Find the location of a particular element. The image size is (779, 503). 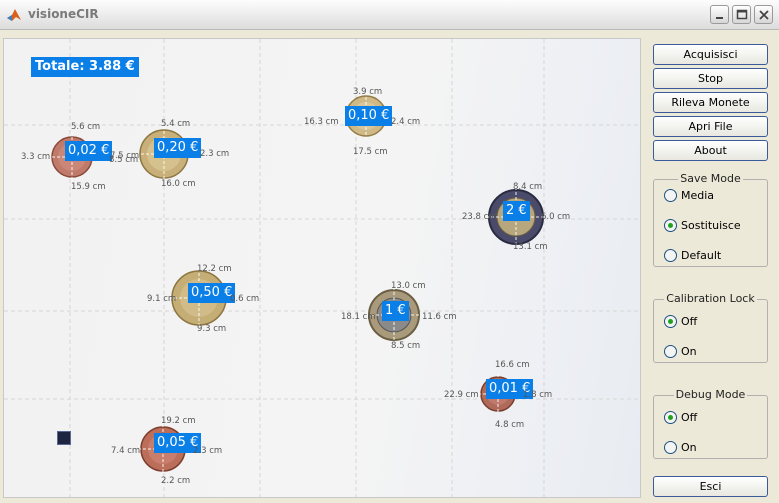

radio-save-sostituisce: Sostituisce is located at coordinates (702, 227).